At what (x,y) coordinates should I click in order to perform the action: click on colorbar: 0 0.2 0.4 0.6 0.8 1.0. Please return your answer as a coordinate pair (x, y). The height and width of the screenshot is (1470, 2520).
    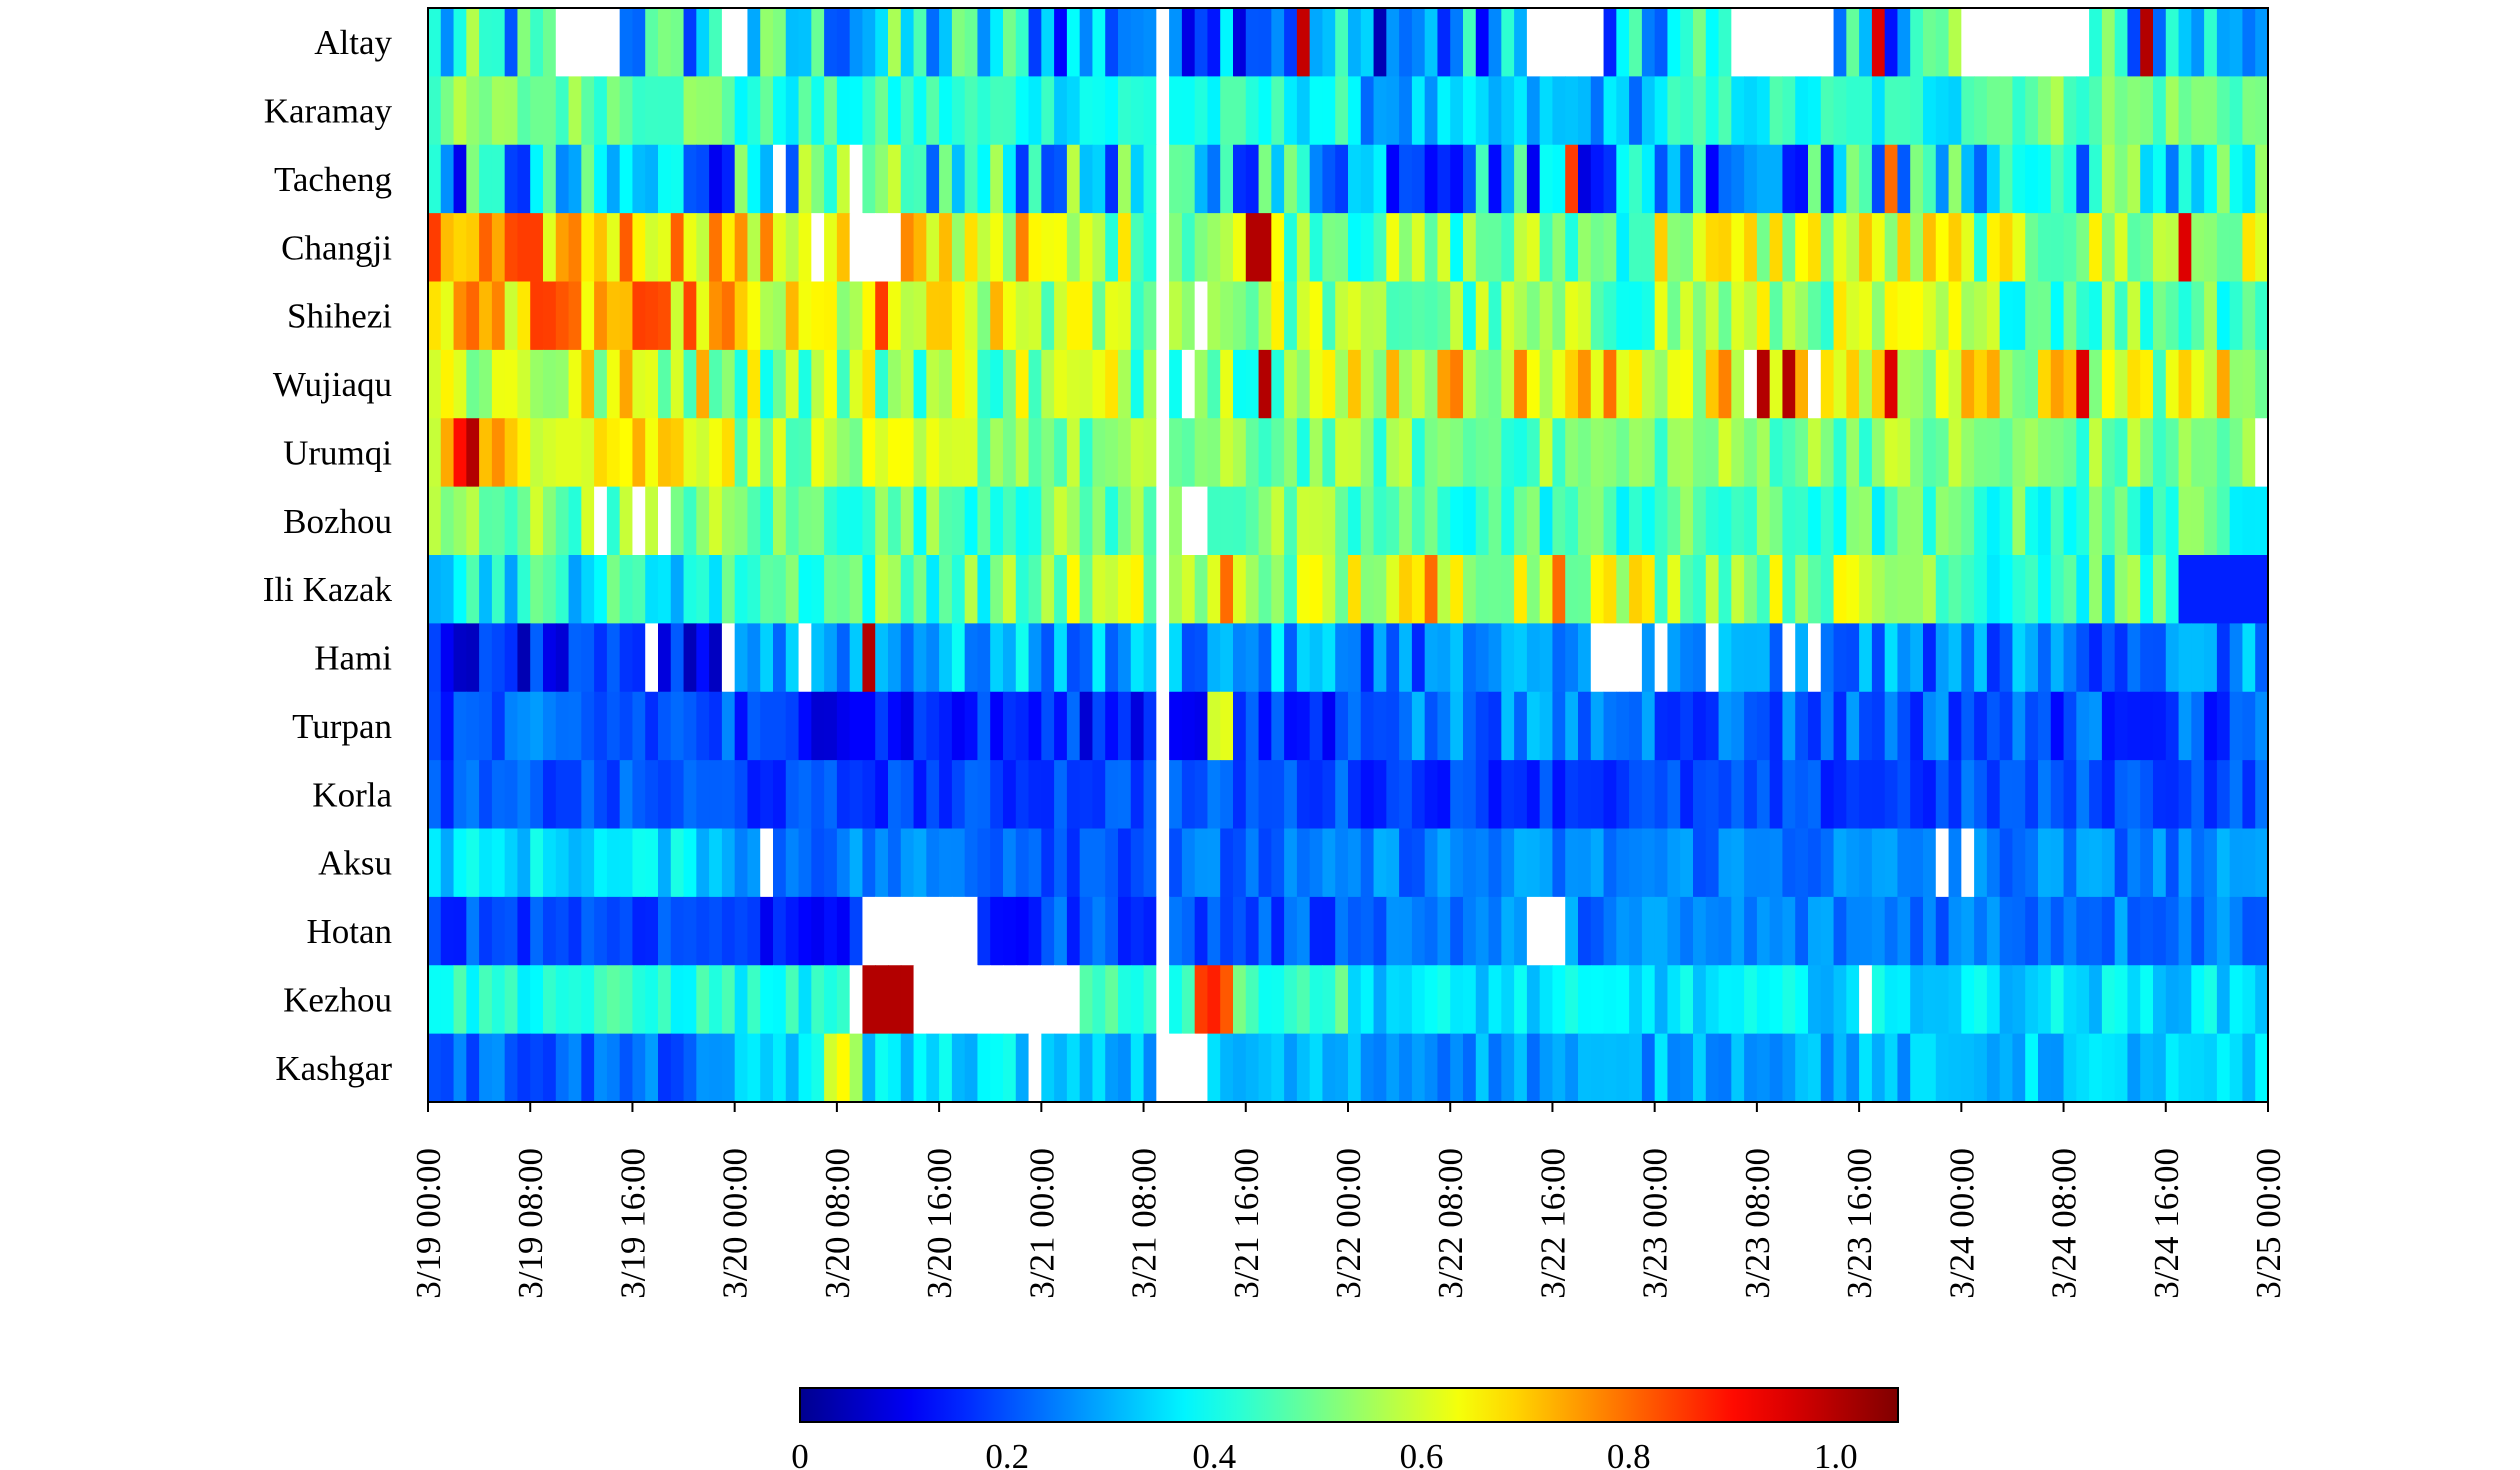
    Looking at the image, I should click on (1345, 1428).